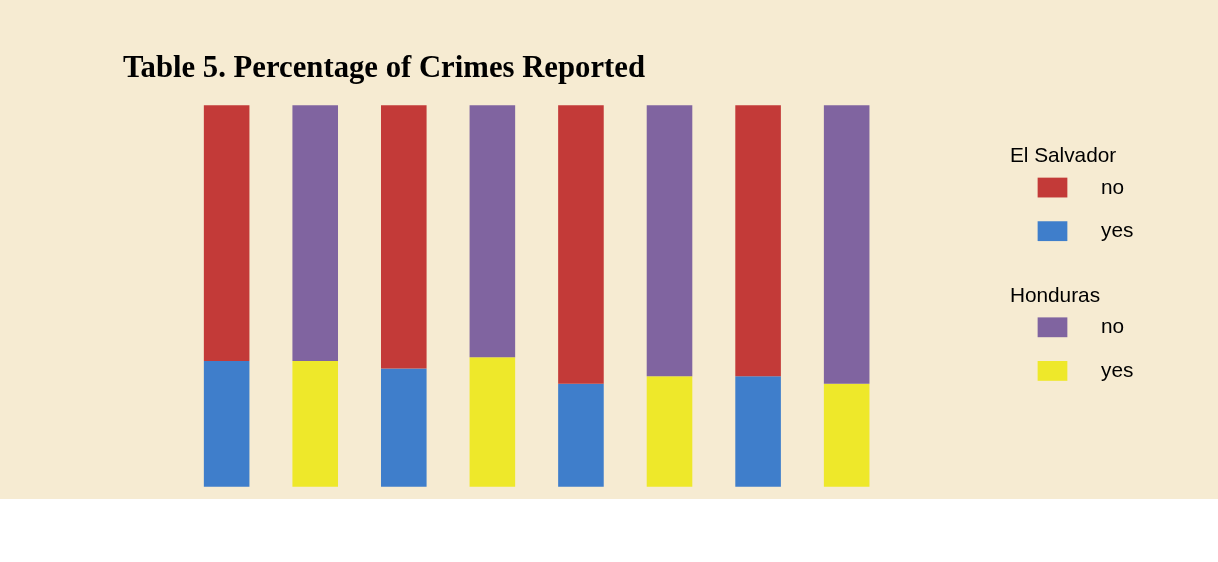  Describe the element at coordinates (383, 66) in the screenshot. I see `chart-title: Table 5. Percentage of Crimes Reported` at that location.